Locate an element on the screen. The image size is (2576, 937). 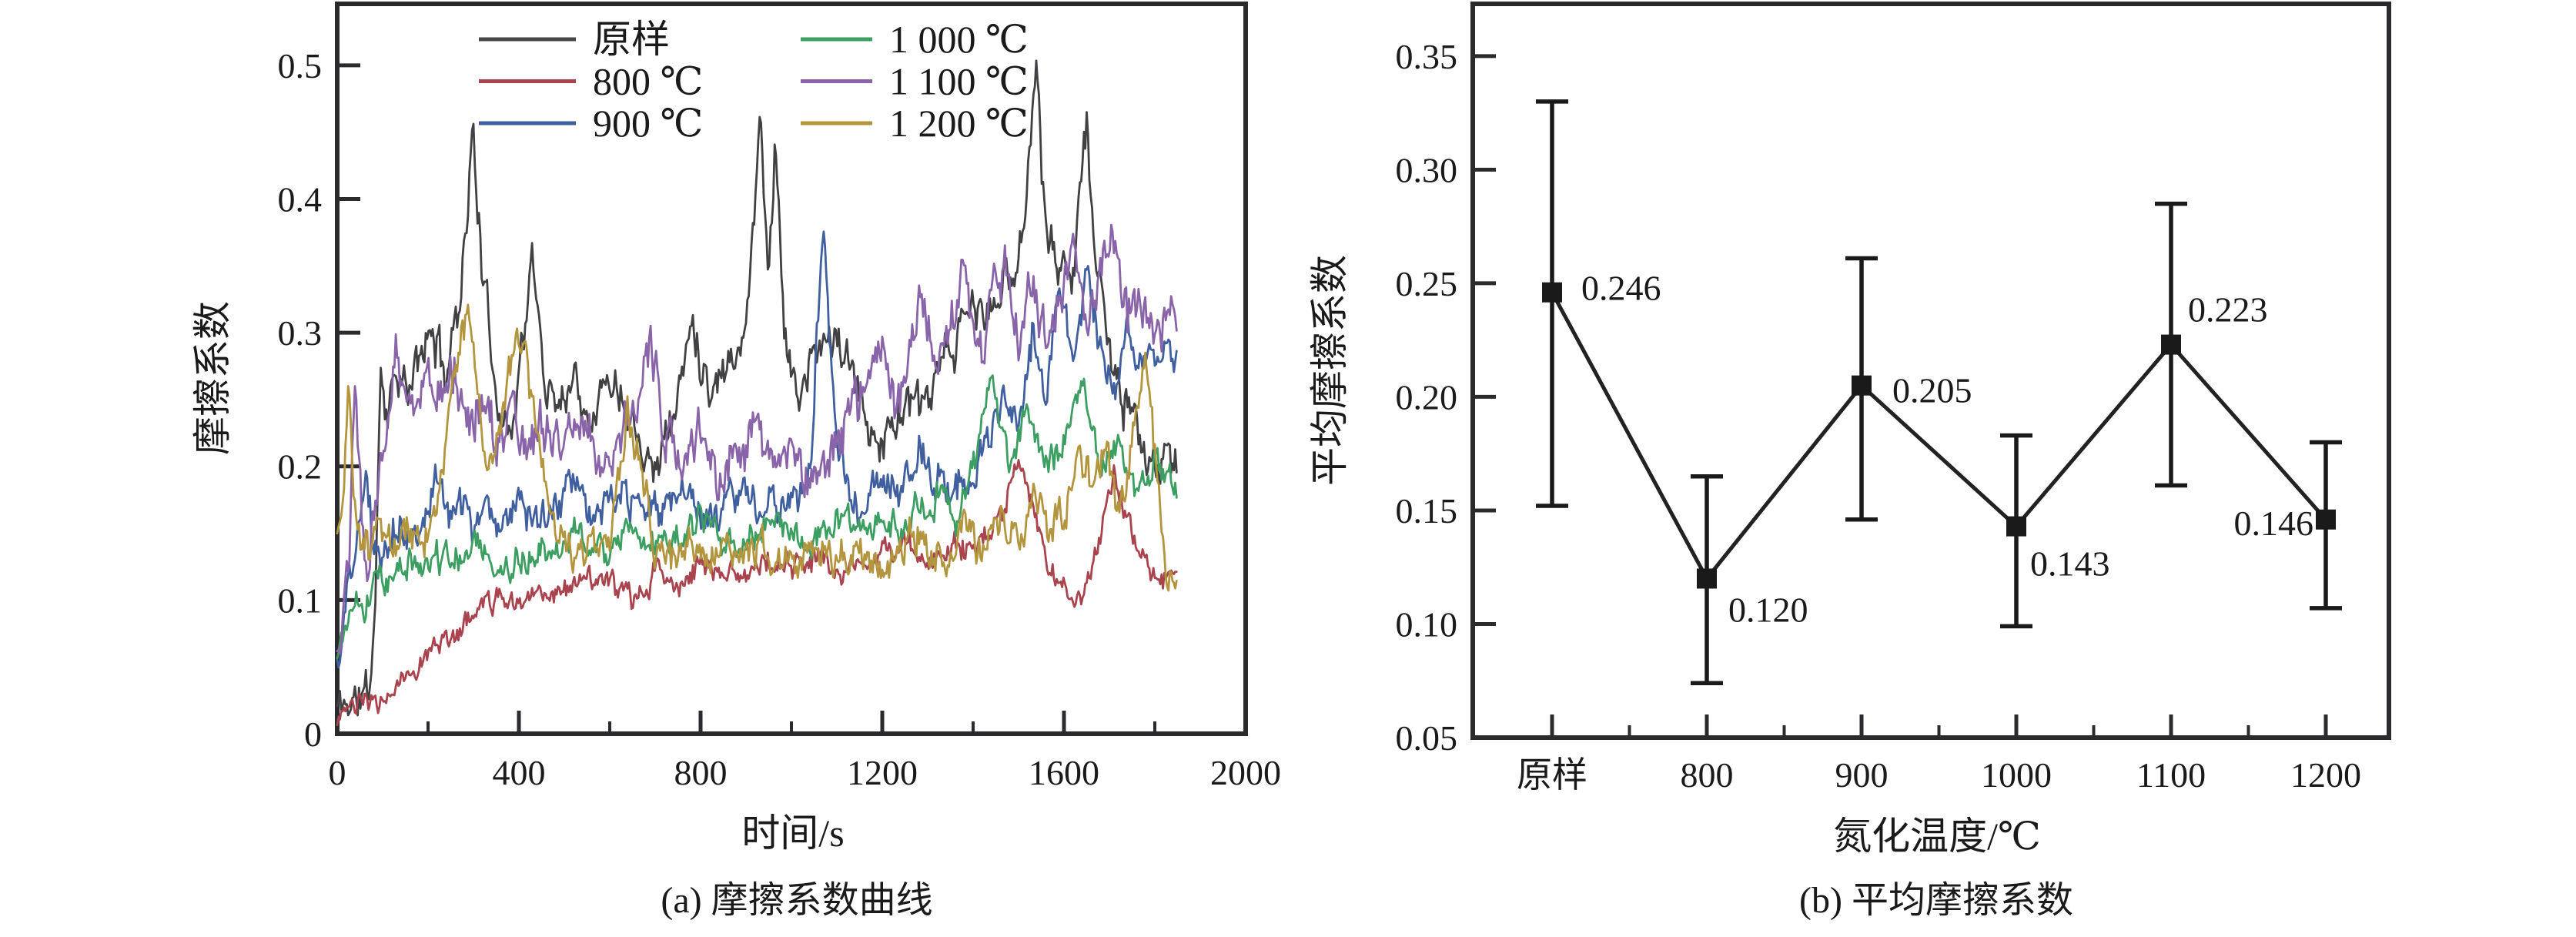
right-x-tick-label: 800 is located at coordinates (1707, 775).